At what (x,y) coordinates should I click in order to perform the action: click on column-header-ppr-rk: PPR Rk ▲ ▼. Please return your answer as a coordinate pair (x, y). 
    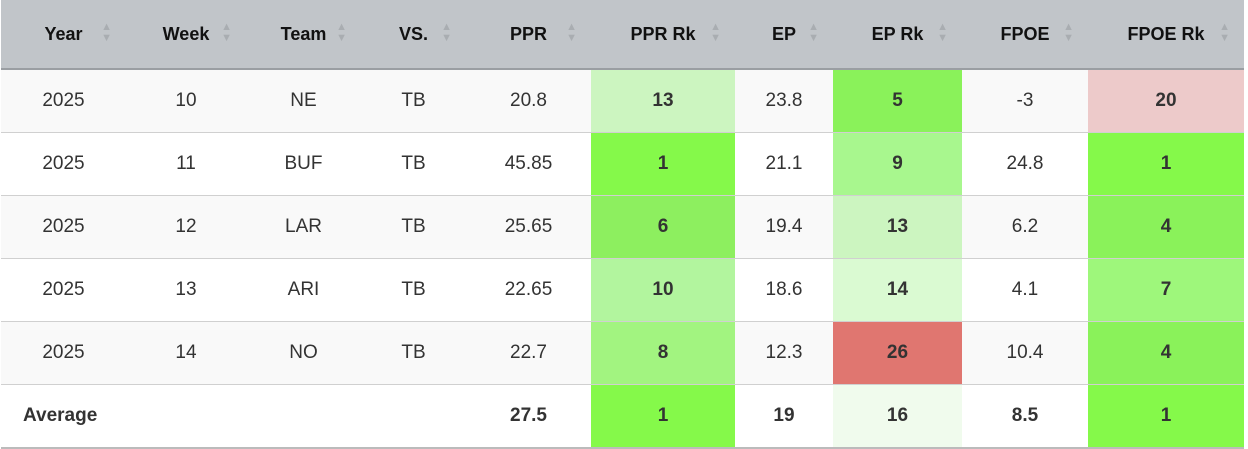
    Looking at the image, I should click on (663, 35).